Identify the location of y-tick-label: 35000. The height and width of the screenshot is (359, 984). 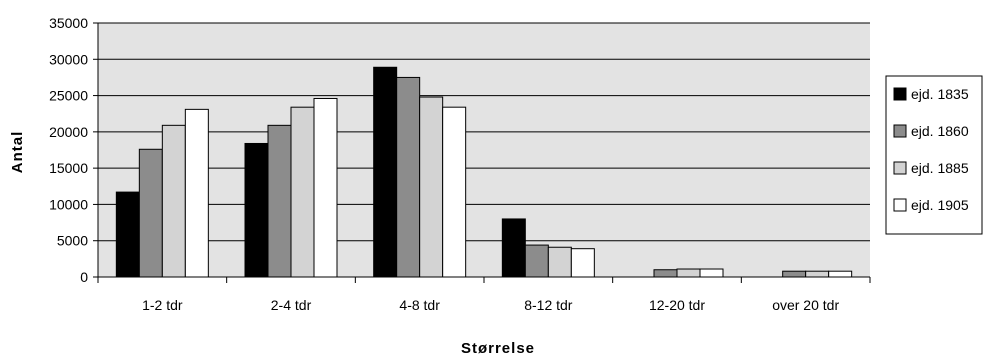
(68, 23).